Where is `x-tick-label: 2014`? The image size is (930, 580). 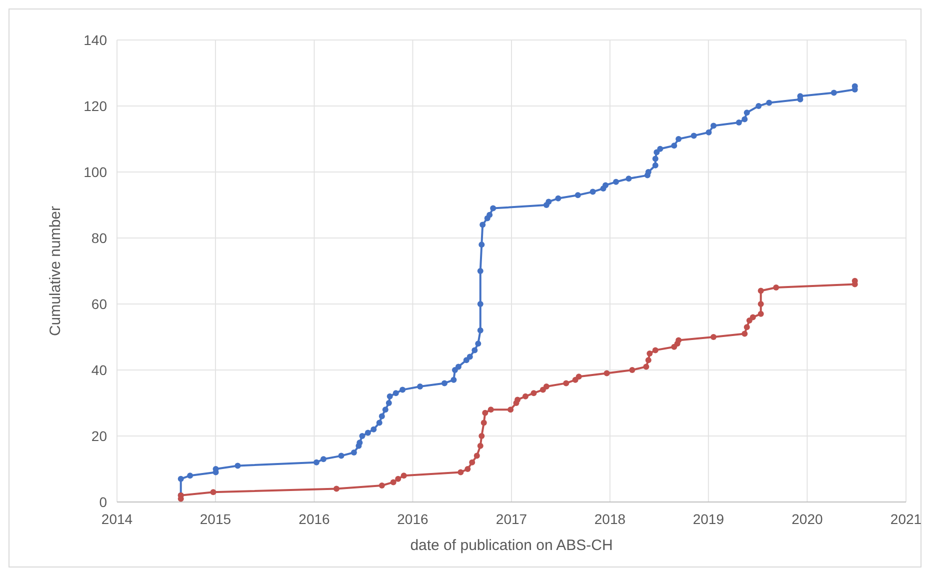 x-tick-label: 2014 is located at coordinates (117, 519).